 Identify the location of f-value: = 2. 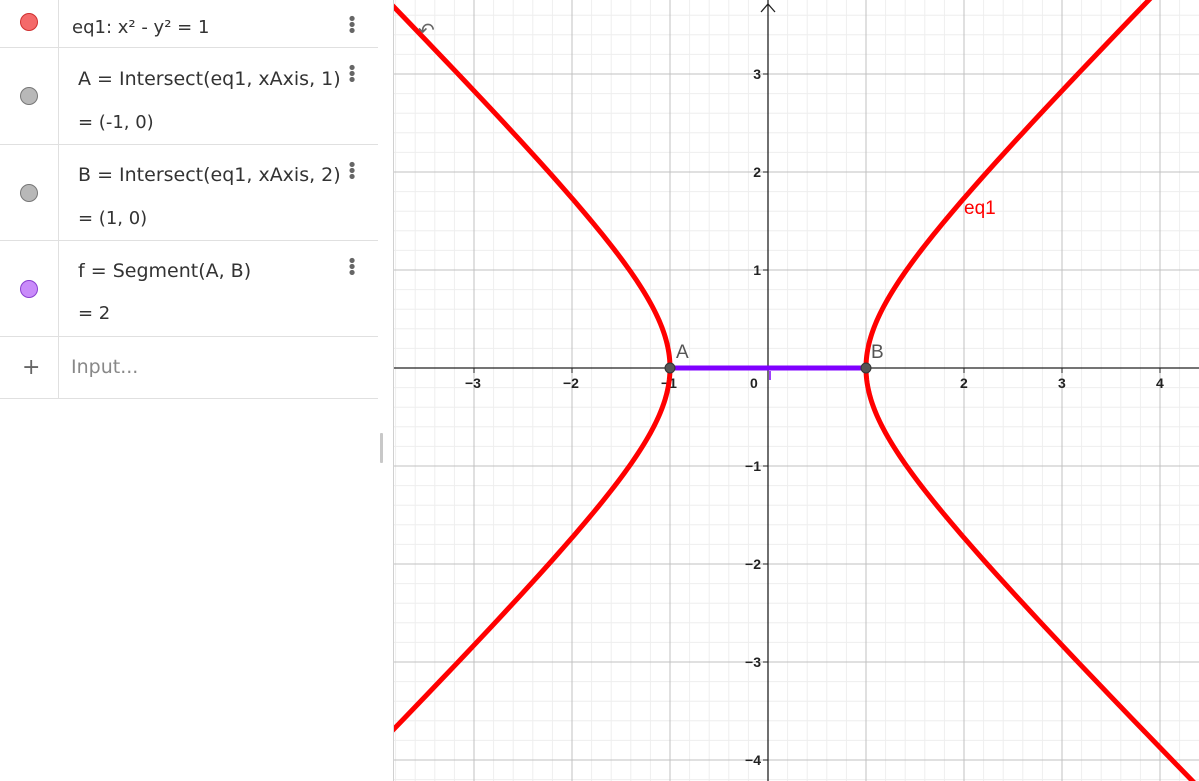
(94, 313).